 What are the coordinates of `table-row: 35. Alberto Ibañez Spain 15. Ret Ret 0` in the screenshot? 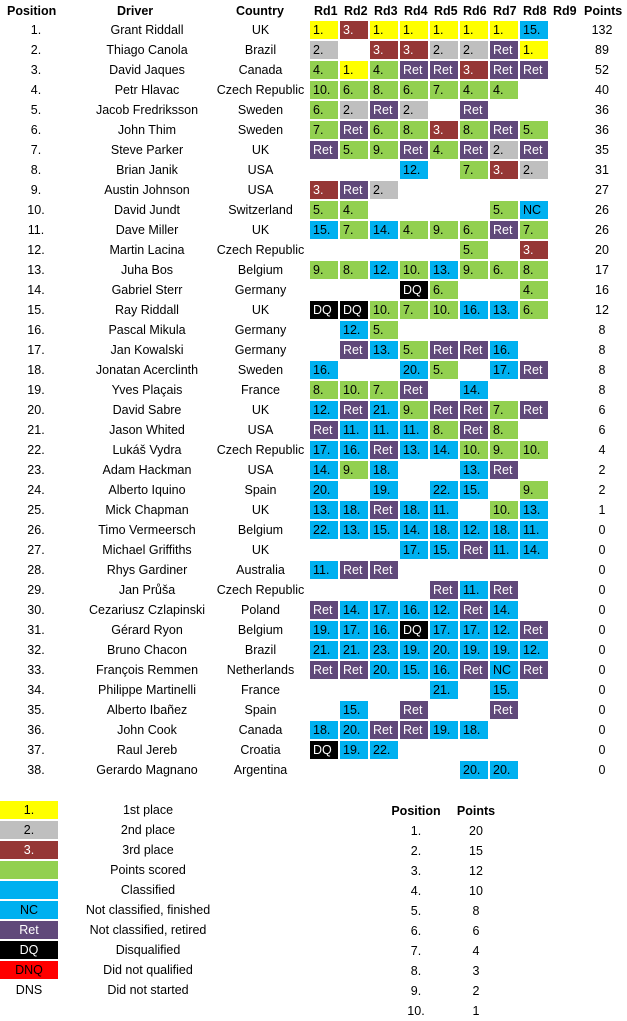 It's located at (313, 710).